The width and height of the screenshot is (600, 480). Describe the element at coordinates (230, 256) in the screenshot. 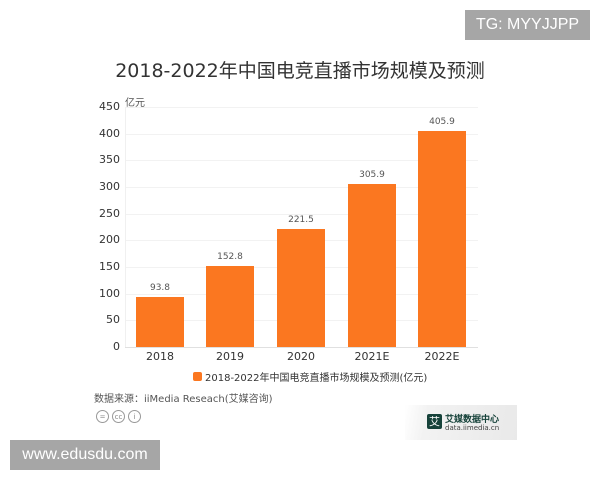

I see `value-label: 152.8` at that location.